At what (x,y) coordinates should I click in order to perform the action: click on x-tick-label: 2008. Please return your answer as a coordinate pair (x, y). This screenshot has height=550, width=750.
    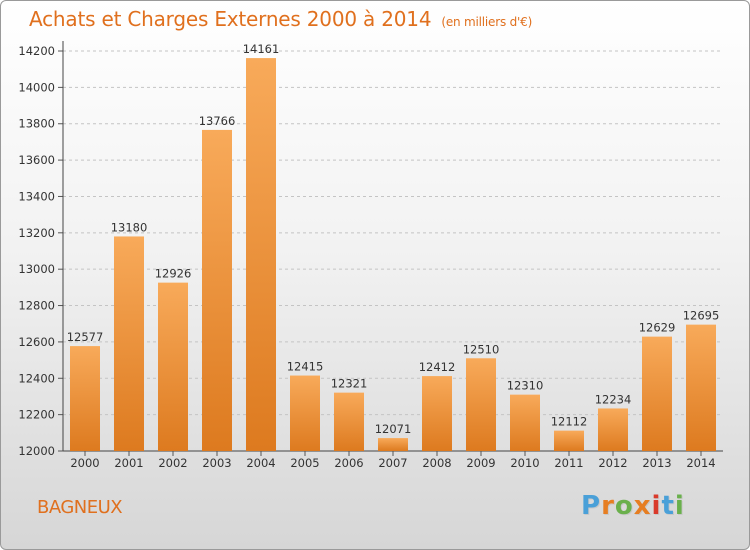
    Looking at the image, I should click on (436, 463).